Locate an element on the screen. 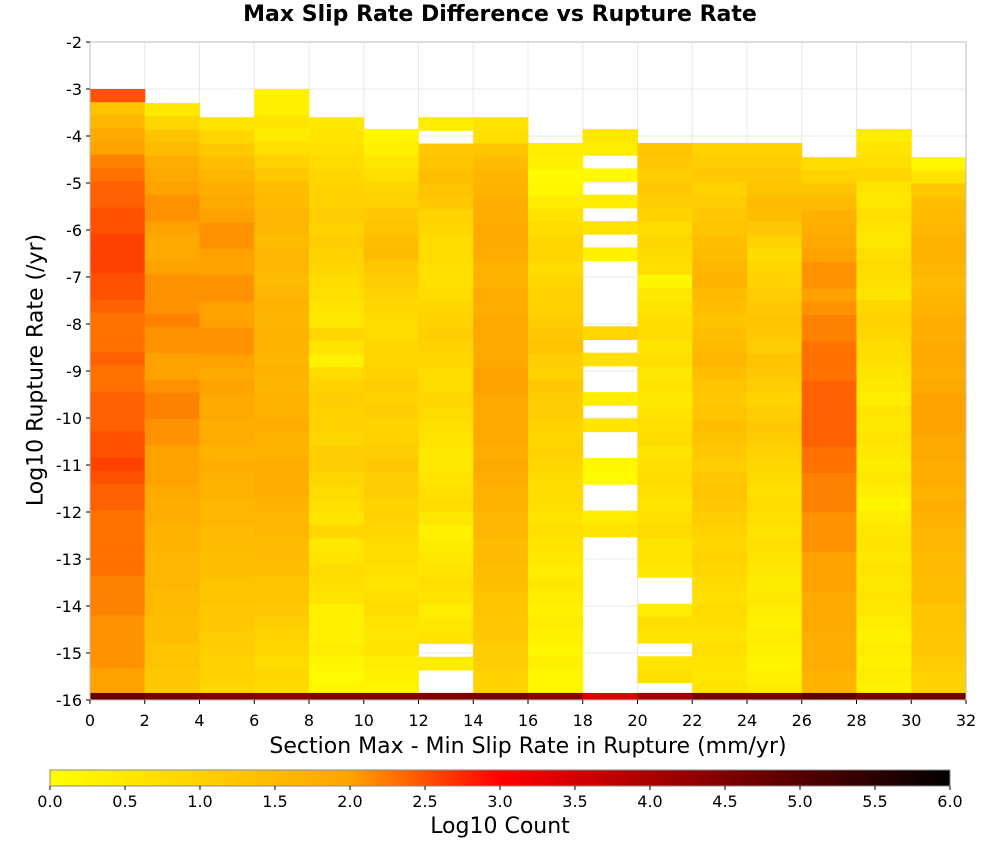 The width and height of the screenshot is (1000, 850). colorbar-tick-label: 4.0 is located at coordinates (649, 801).